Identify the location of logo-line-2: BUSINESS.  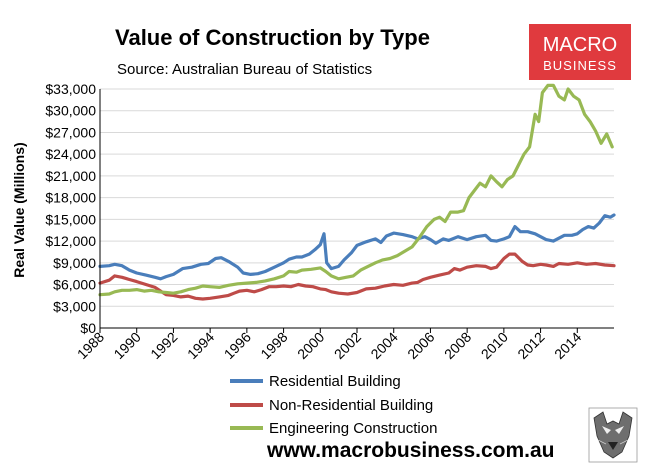
(580, 65).